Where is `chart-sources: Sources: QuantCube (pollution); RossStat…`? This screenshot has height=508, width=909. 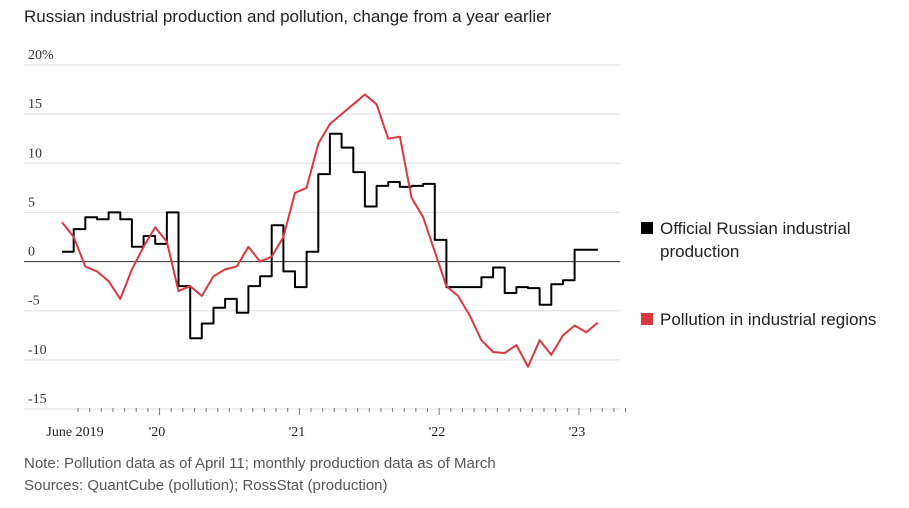
chart-sources: Sources: QuantCube (pollution); RossStat… is located at coordinates (206, 485).